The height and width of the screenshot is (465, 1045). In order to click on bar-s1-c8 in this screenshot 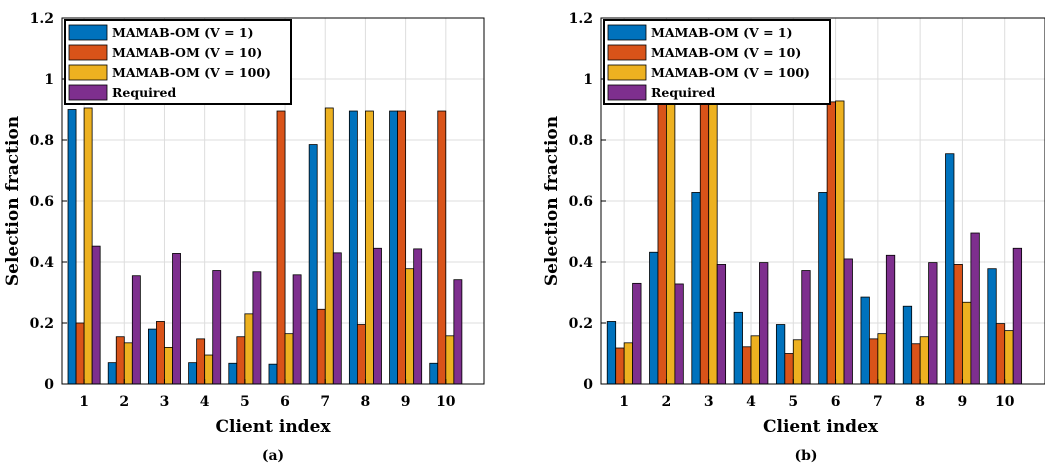, I will do `click(916, 363)`.